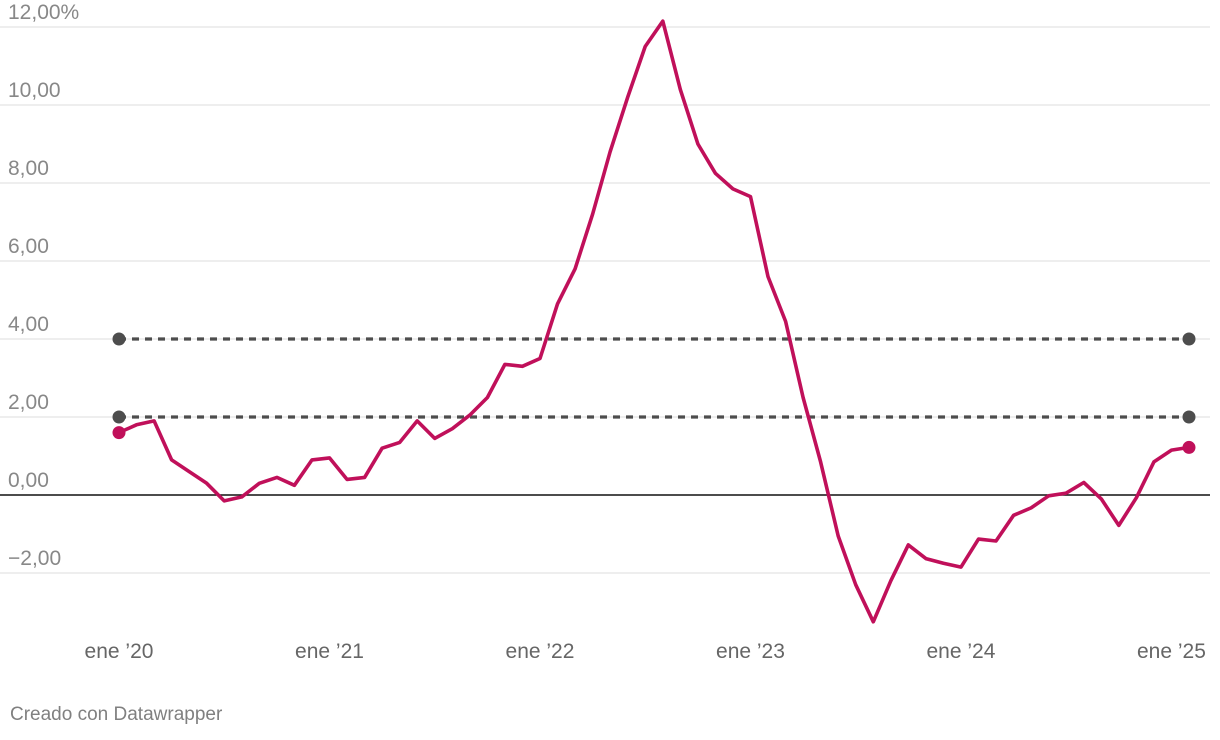  I want to click on x-tick-label: ene ’24, so click(961, 651).